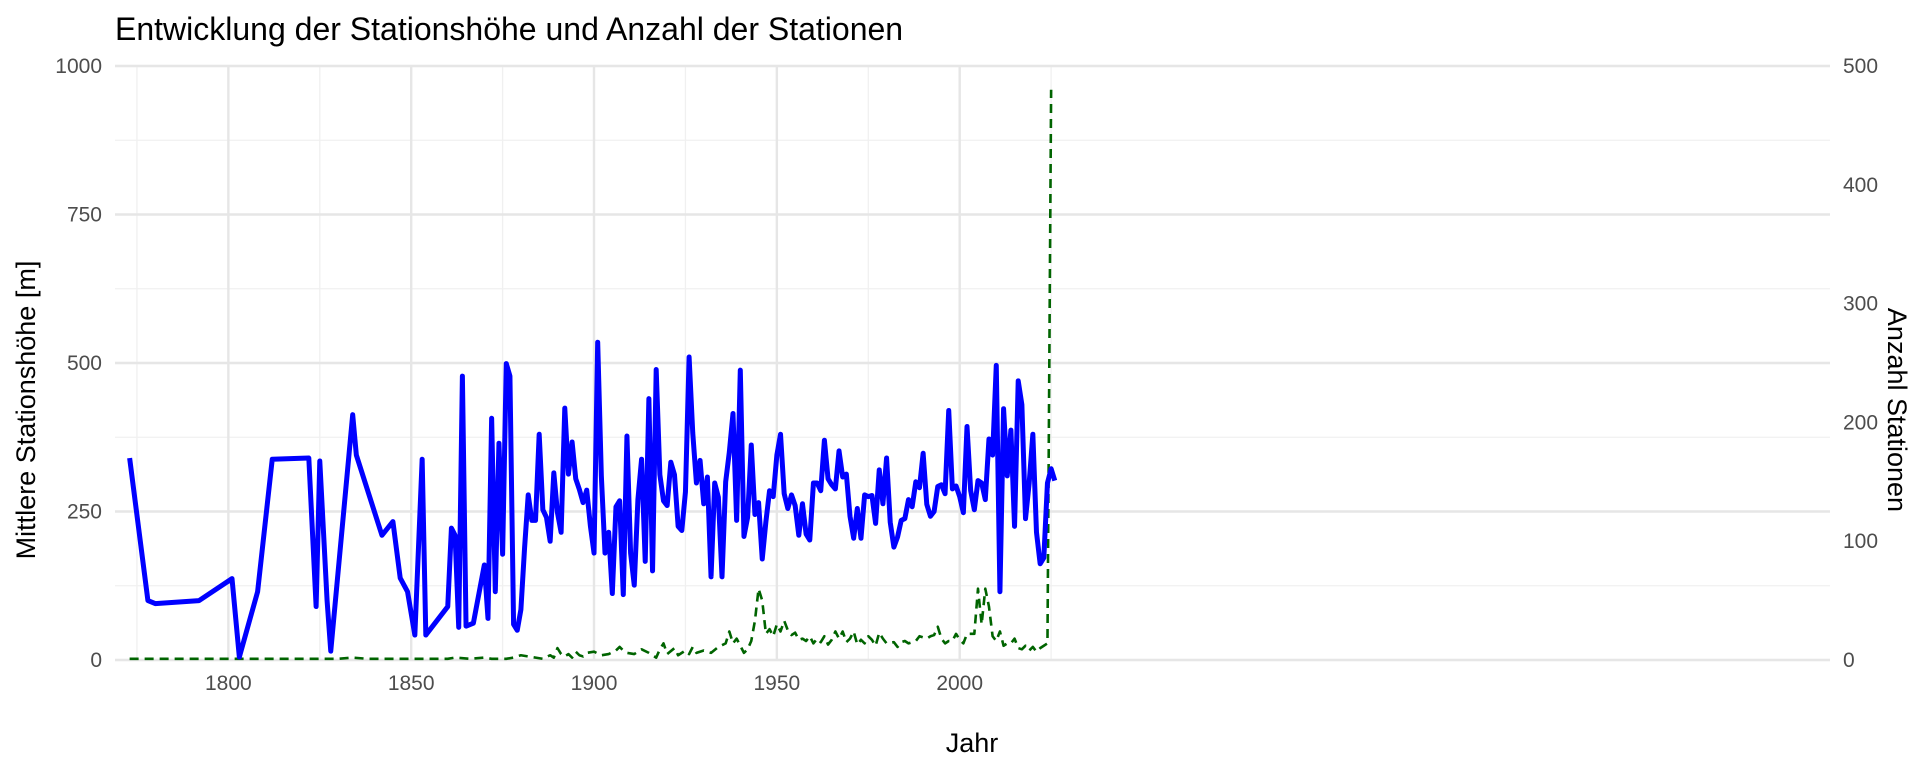 The width and height of the screenshot is (1920, 768). What do you see at coordinates (228, 683) in the screenshot?
I see `x-tick-label: 1800` at bounding box center [228, 683].